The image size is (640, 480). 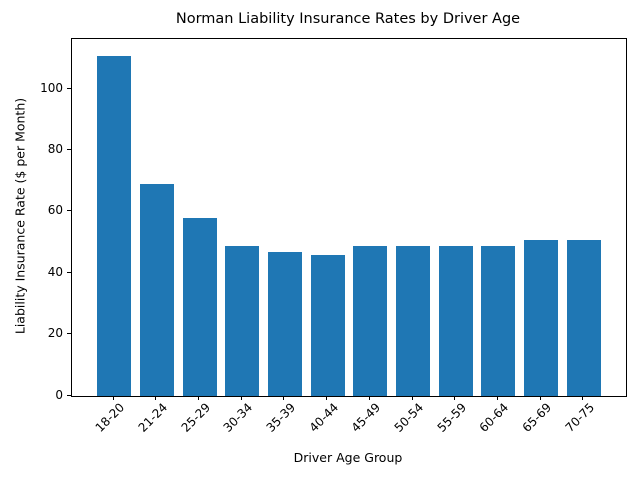 What do you see at coordinates (55, 210) in the screenshot?
I see `y-tick-label: 60` at bounding box center [55, 210].